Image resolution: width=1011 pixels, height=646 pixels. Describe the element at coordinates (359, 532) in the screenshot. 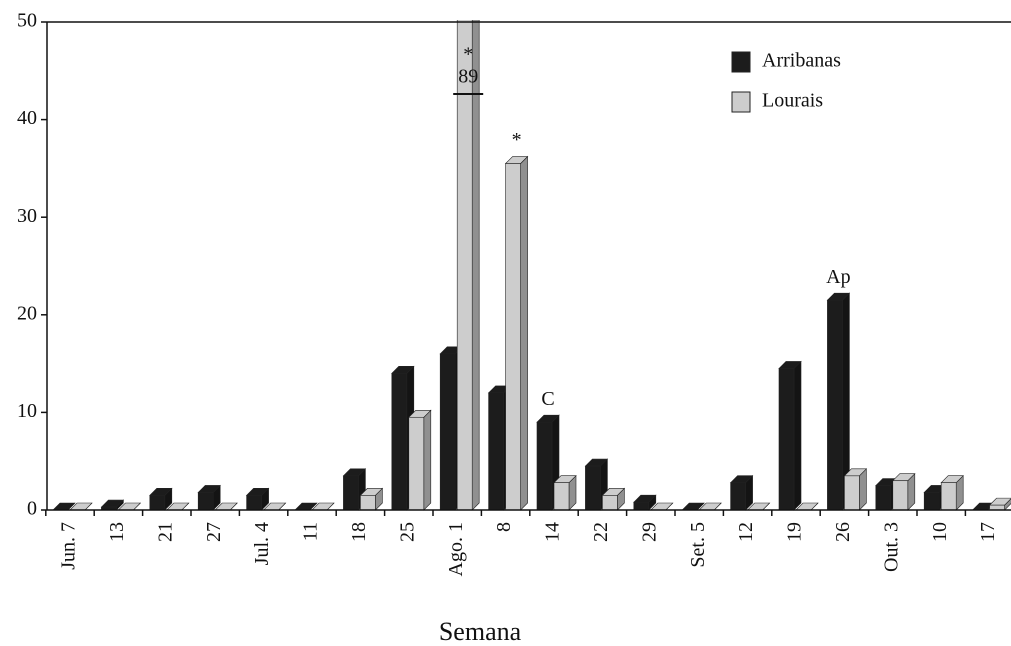

I see `x-tick-label: 18` at that location.